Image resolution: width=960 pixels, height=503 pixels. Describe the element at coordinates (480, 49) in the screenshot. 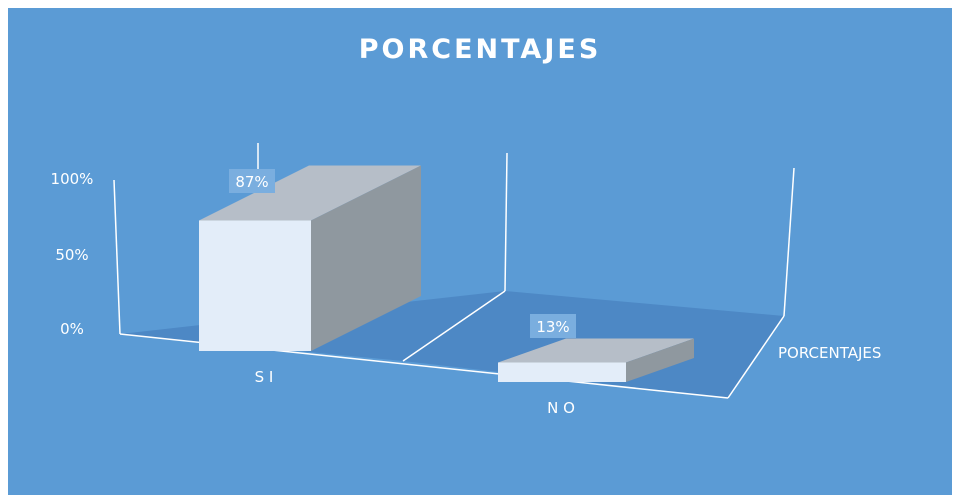

I see `chart-title: PORCENTAJES` at that location.